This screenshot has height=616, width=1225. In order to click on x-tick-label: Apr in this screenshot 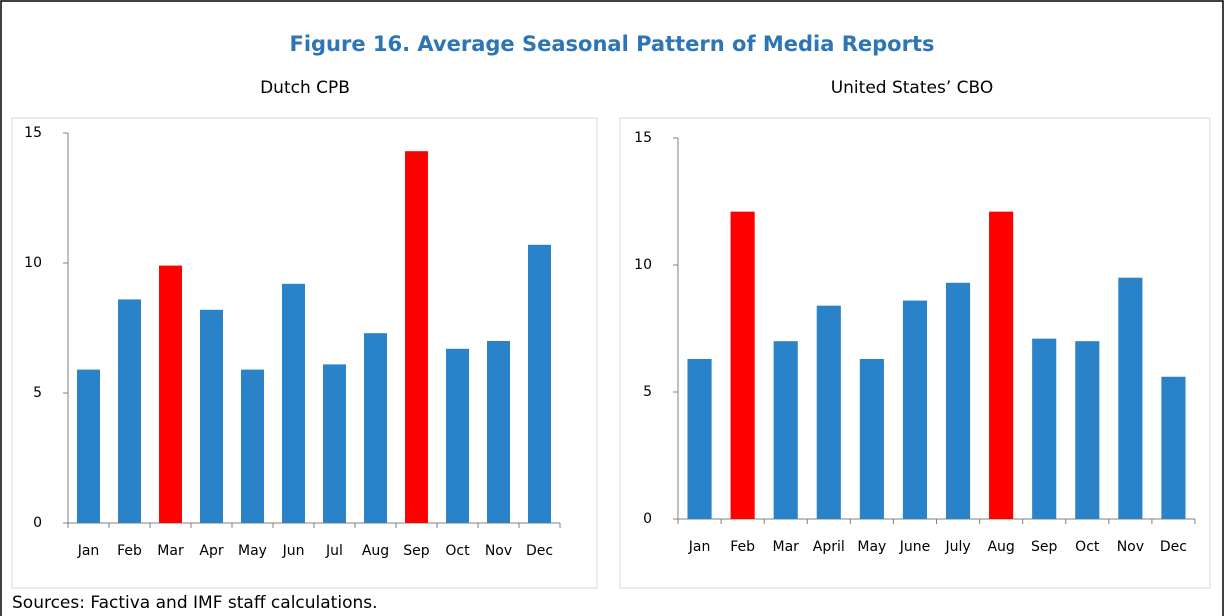, I will do `click(211, 551)`.